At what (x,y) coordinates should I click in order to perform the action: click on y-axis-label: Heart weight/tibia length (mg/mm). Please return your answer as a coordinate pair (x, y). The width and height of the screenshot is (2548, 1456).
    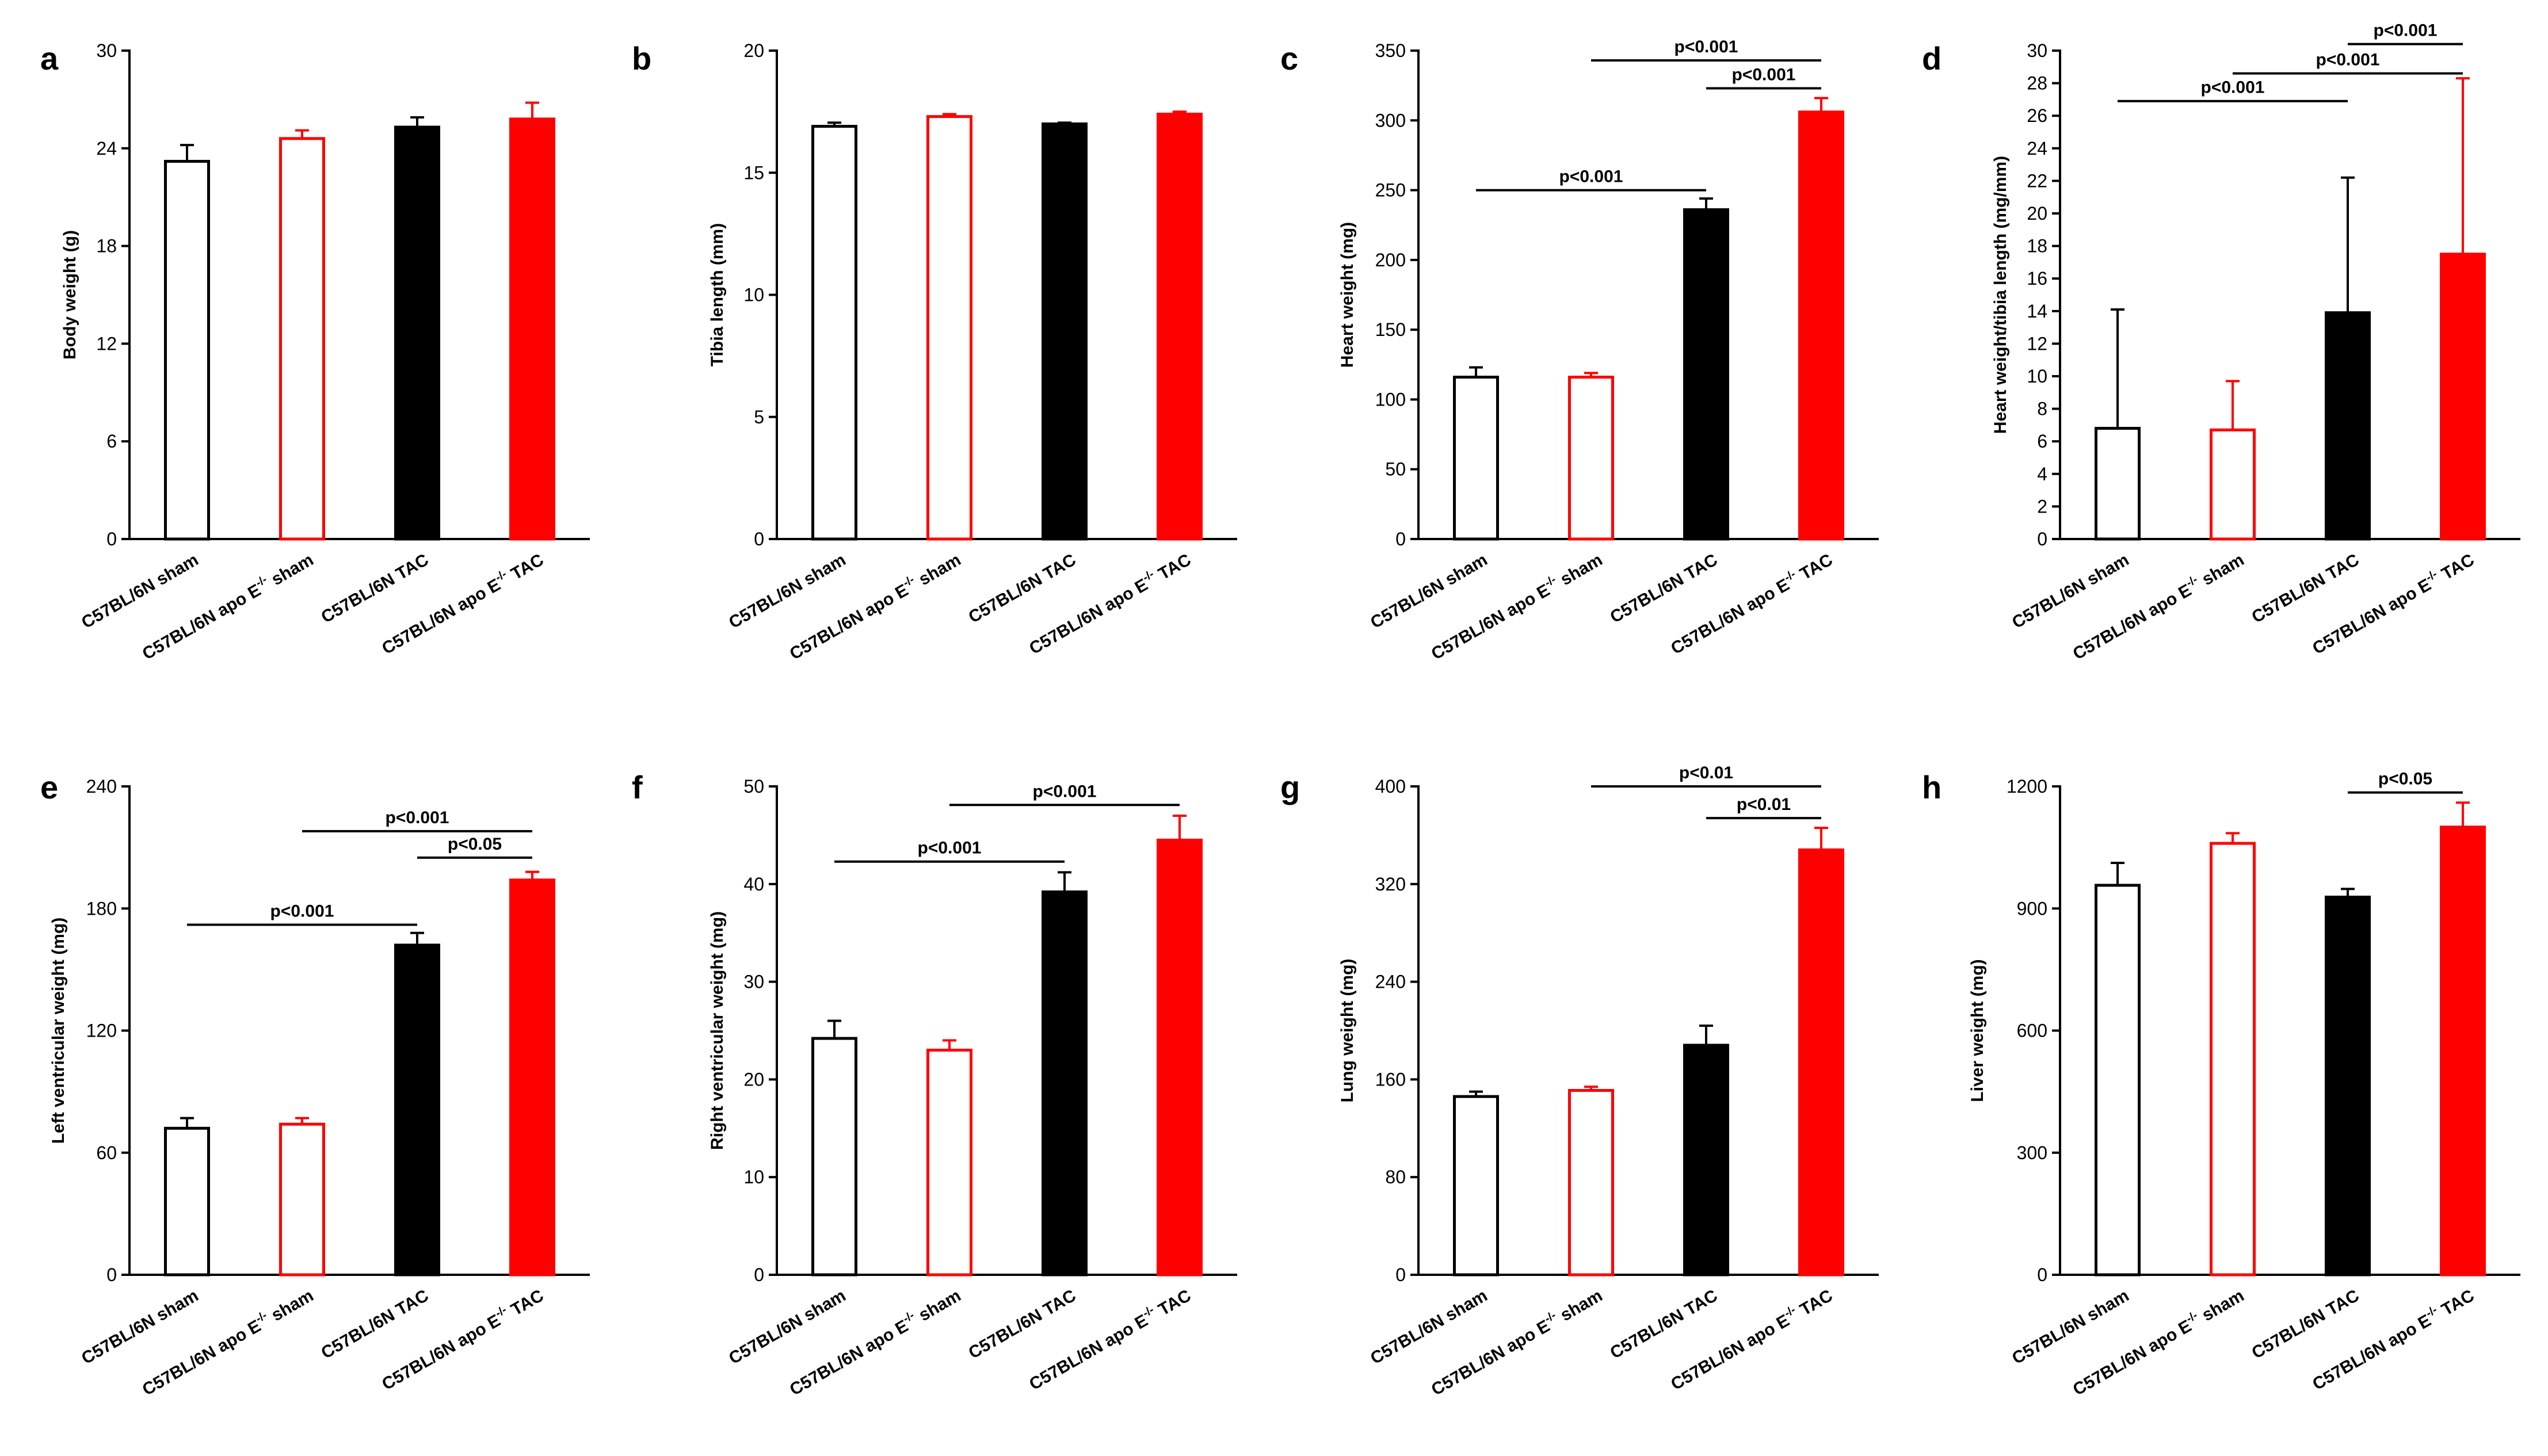
    Looking at the image, I should click on (2000, 295).